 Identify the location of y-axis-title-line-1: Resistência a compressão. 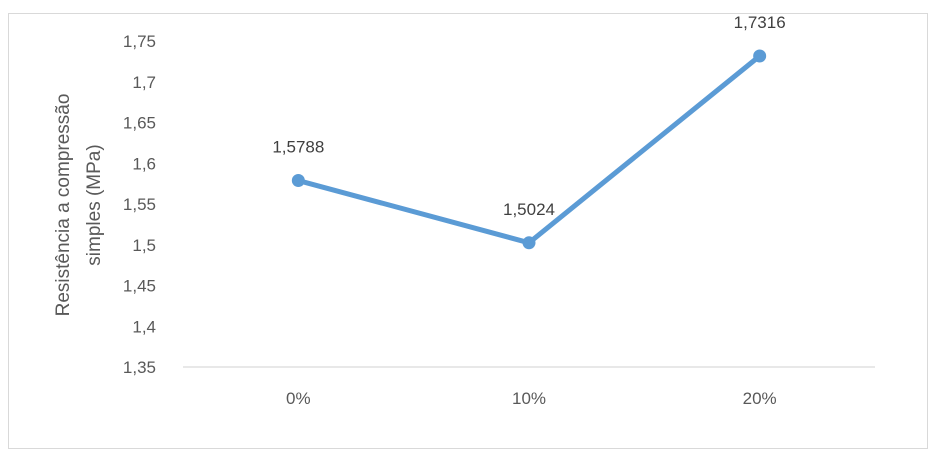
(63, 205).